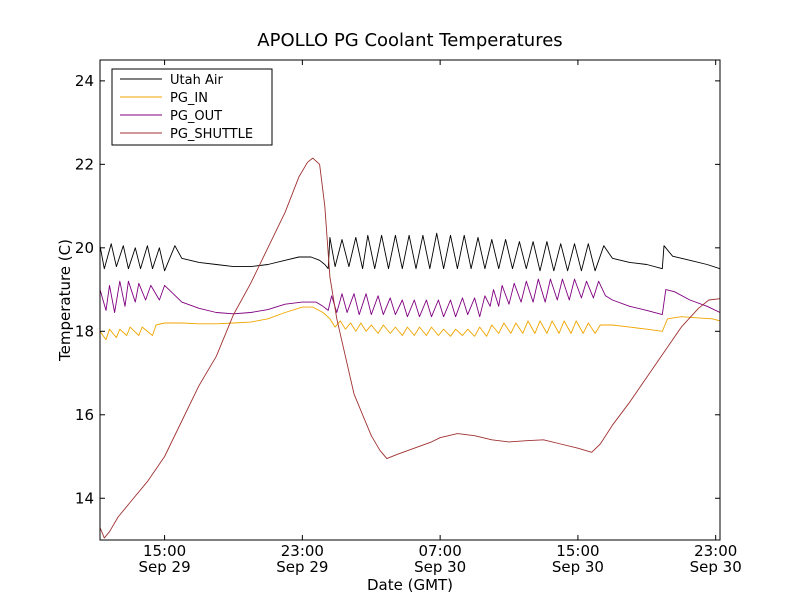  What do you see at coordinates (84, 498) in the screenshot?
I see `y-tick-label: 14` at bounding box center [84, 498].